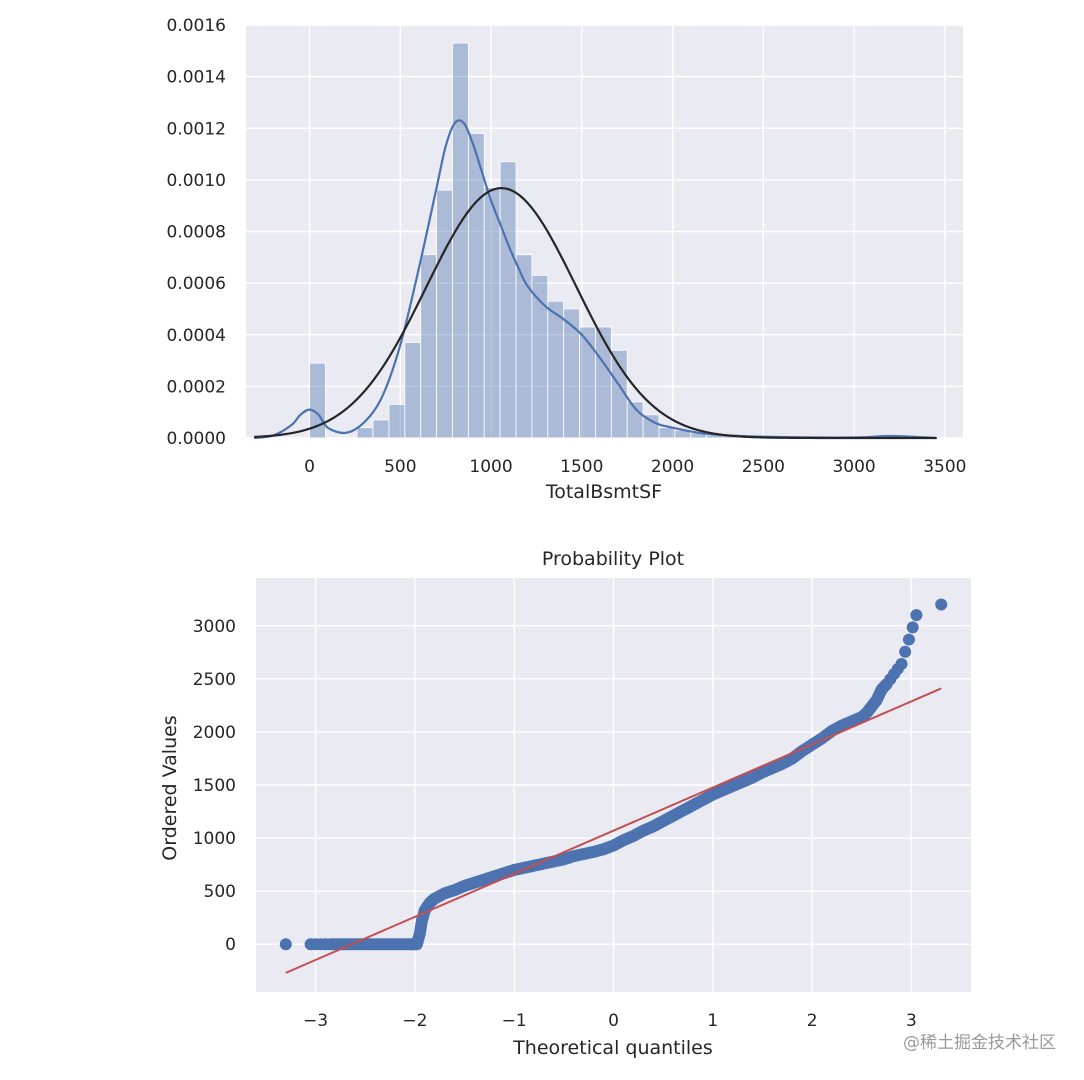 The image size is (1084, 1080). What do you see at coordinates (414, 1021) in the screenshot?
I see `x-tick-label: −2` at bounding box center [414, 1021].